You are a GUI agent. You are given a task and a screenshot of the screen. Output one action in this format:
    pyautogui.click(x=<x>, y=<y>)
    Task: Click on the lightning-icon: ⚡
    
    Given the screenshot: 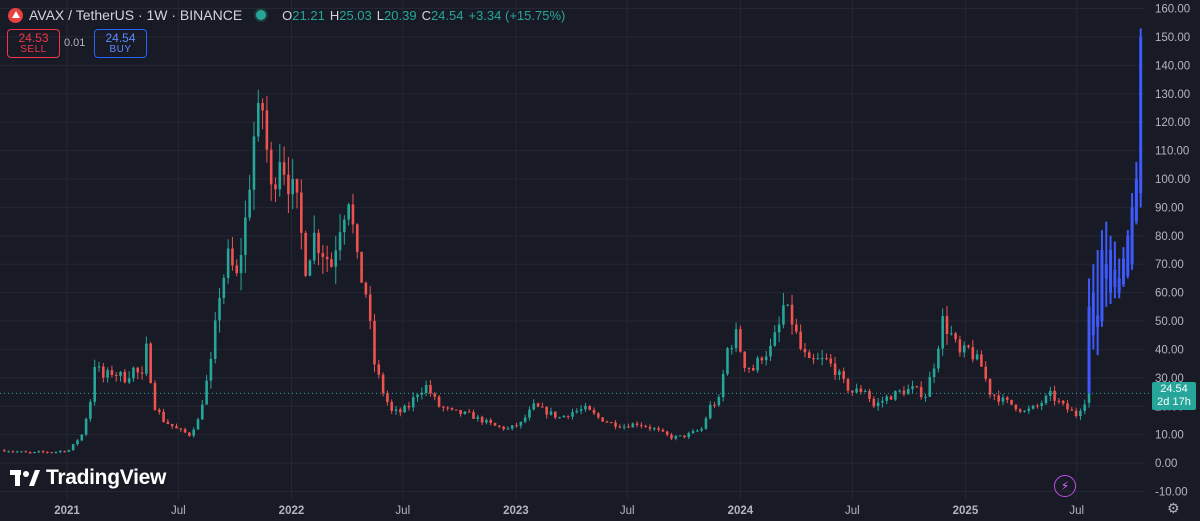 What is the action you would take?
    pyautogui.click(x=1065, y=486)
    